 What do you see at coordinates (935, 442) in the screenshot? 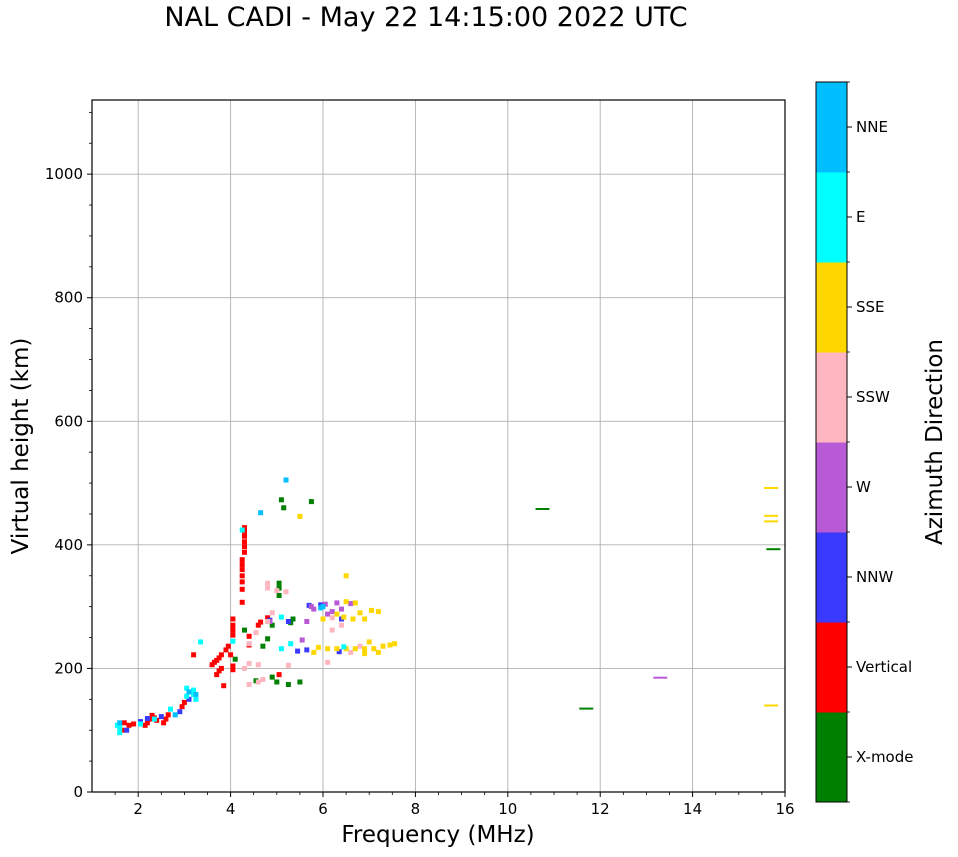
I see `colorbar-label: Azimuth Direction` at bounding box center [935, 442].